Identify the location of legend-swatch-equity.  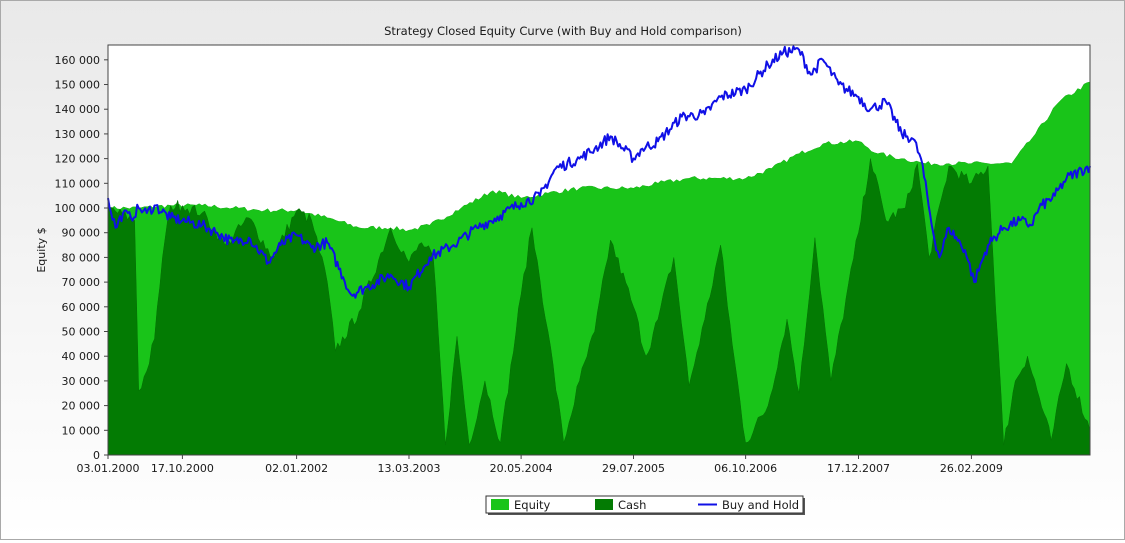
(500, 504).